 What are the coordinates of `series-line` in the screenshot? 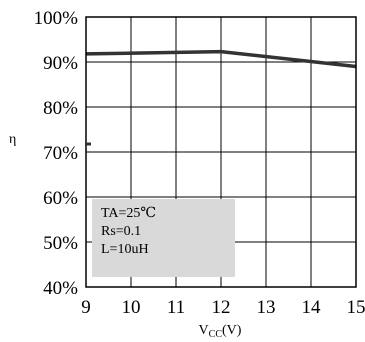 It's located at (221, 59).